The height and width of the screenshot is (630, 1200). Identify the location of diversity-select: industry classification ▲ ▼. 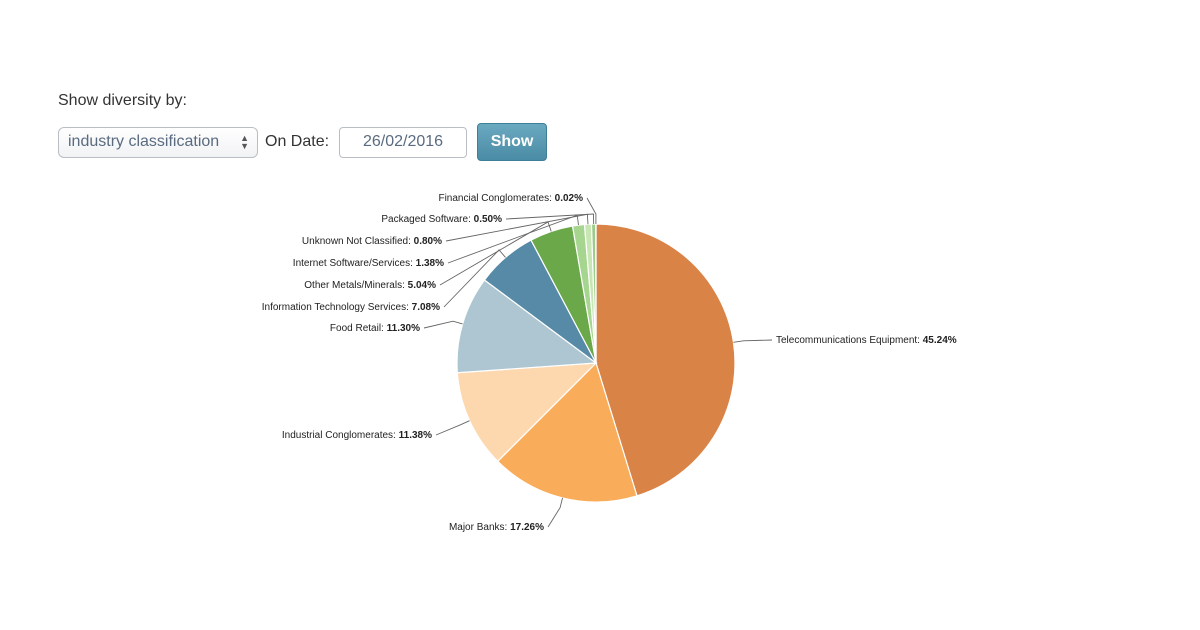
(158, 142).